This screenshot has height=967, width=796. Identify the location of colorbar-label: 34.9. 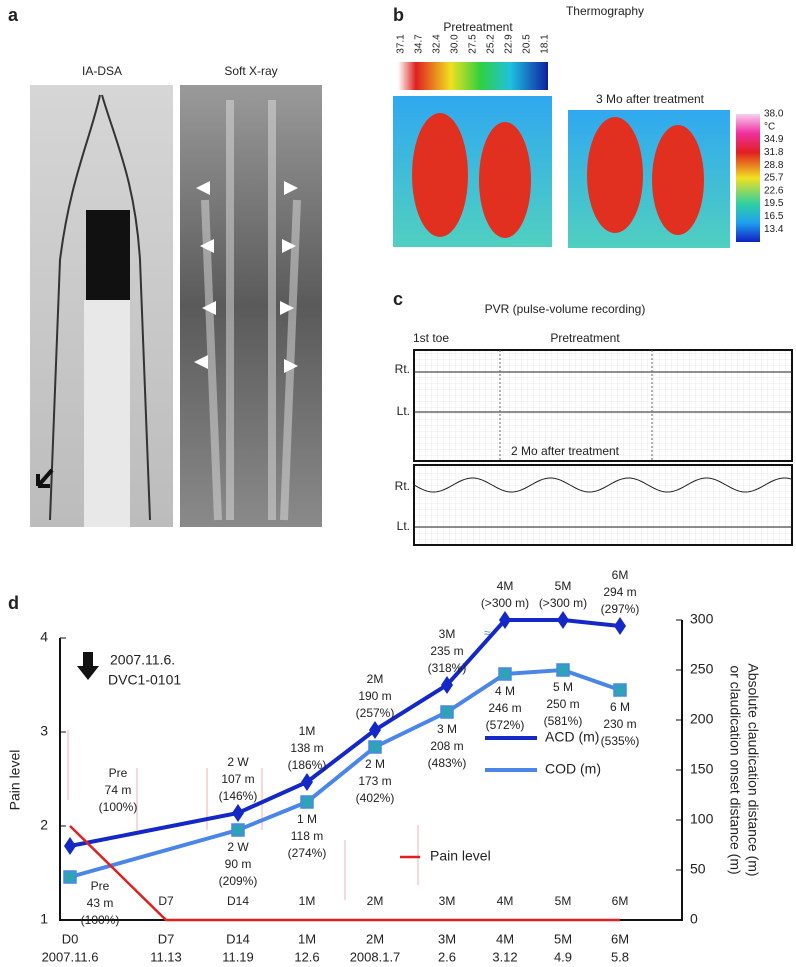
(774, 139).